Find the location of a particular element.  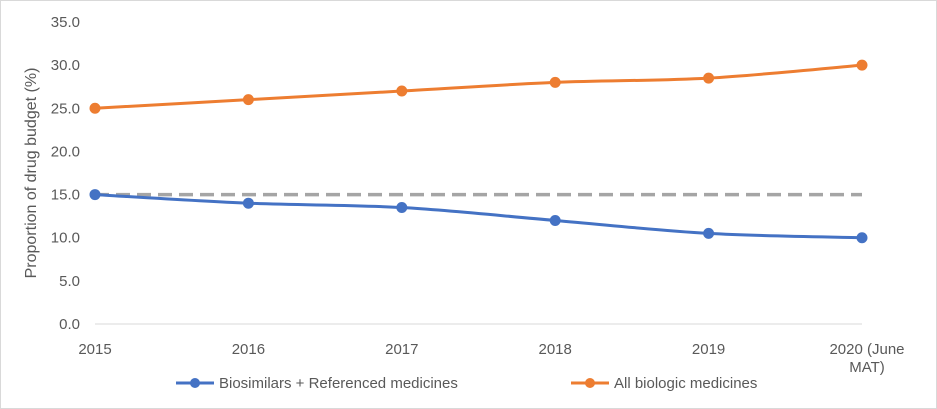

legend-label: All biologic medicines is located at coordinates (685, 383).